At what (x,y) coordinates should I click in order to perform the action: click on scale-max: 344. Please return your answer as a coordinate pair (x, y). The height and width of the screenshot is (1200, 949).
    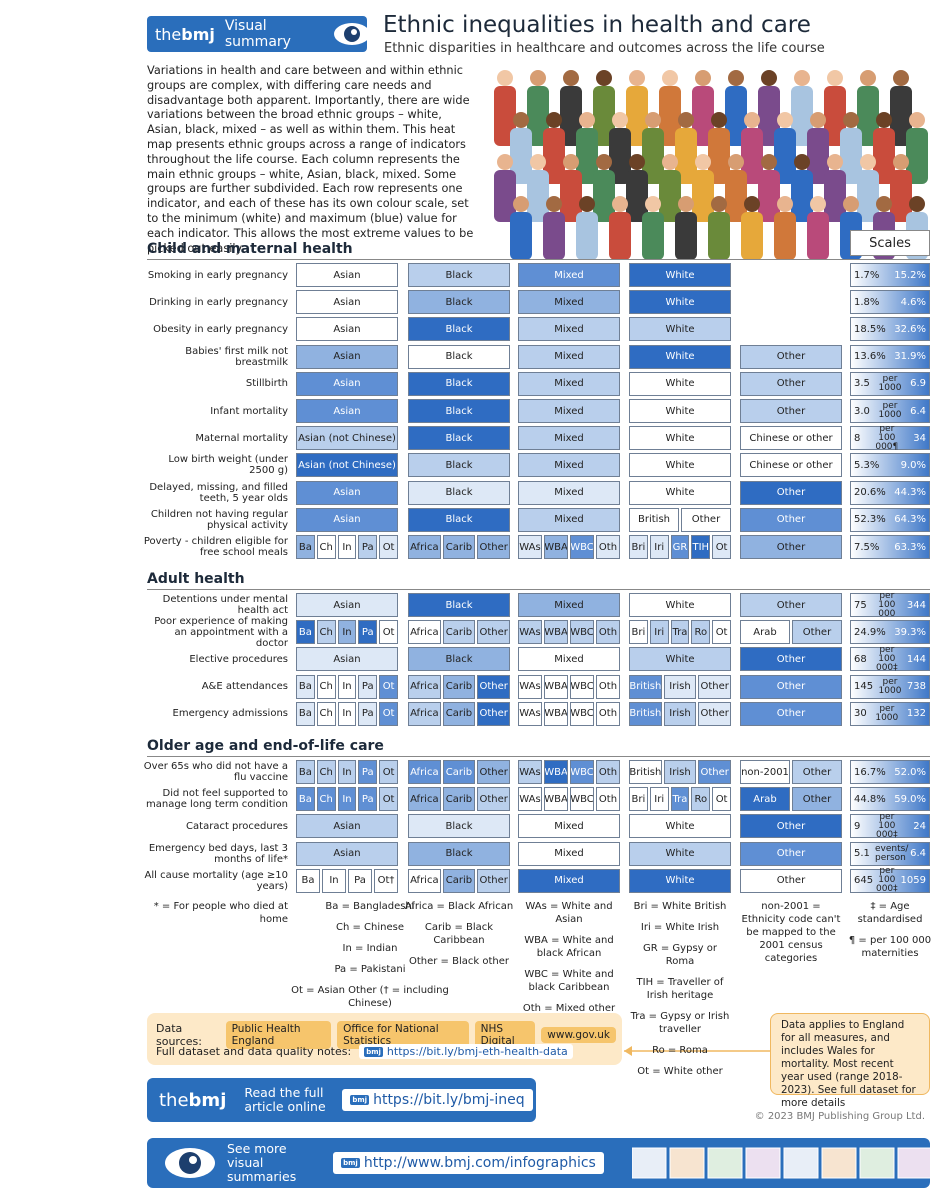
    Looking at the image, I should click on (916, 605).